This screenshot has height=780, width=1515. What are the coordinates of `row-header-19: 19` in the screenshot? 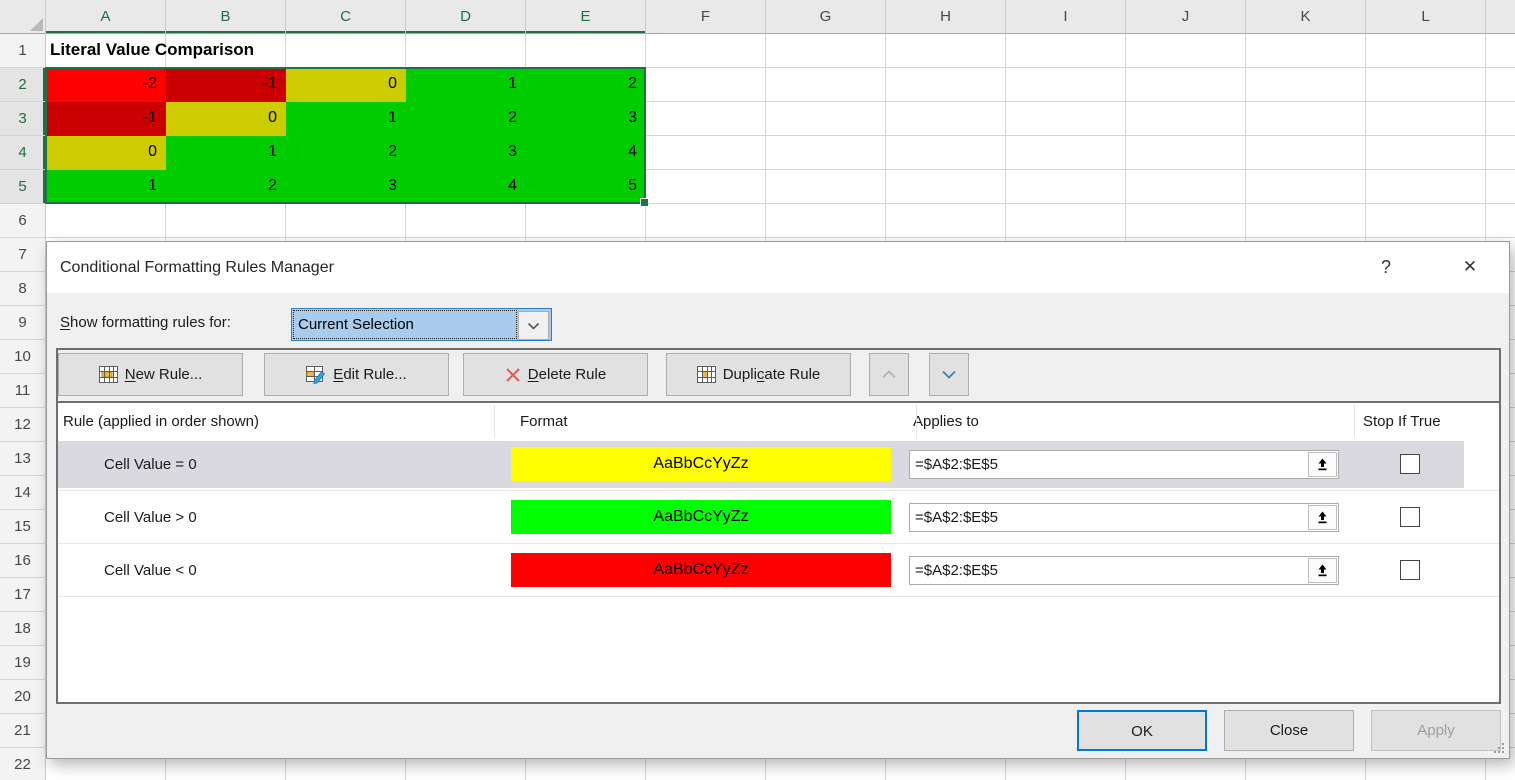 It's located at (23, 663).